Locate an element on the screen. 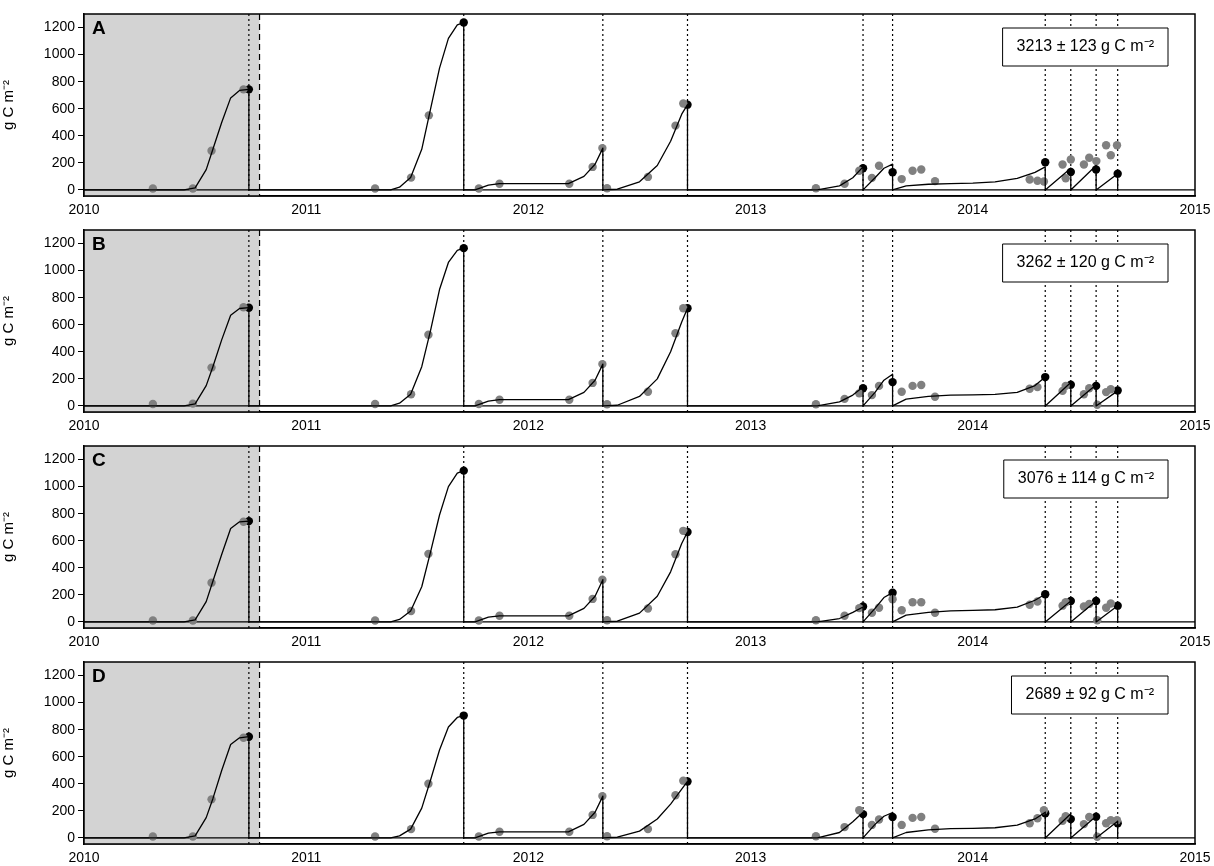  annotation: 2689 ± 92 g C m⁻² is located at coordinates (1090, 694).